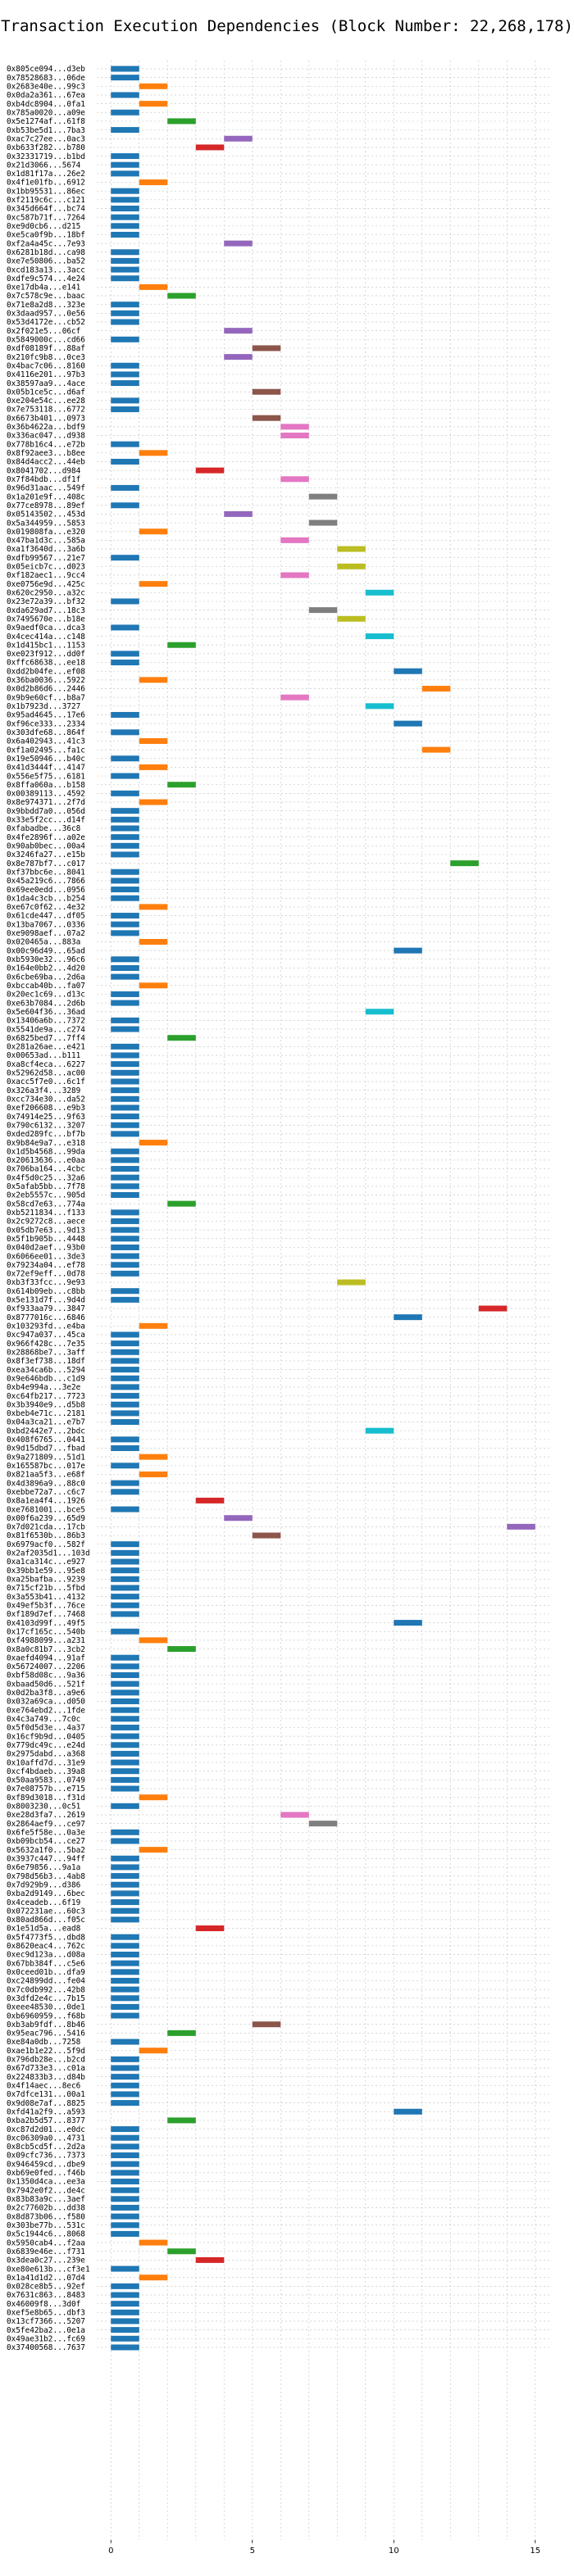 Image resolution: width=574 pixels, height=2576 pixels. I want to click on transaction-label: 0xa25bafba...9239, so click(46, 1580).